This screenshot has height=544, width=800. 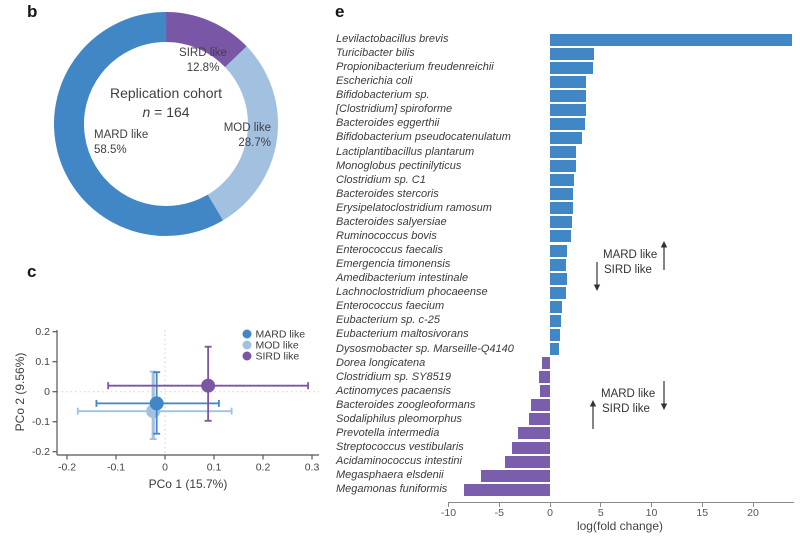 What do you see at coordinates (383, 95) in the screenshot?
I see `species-label: Bifidobacterium sp.` at bounding box center [383, 95].